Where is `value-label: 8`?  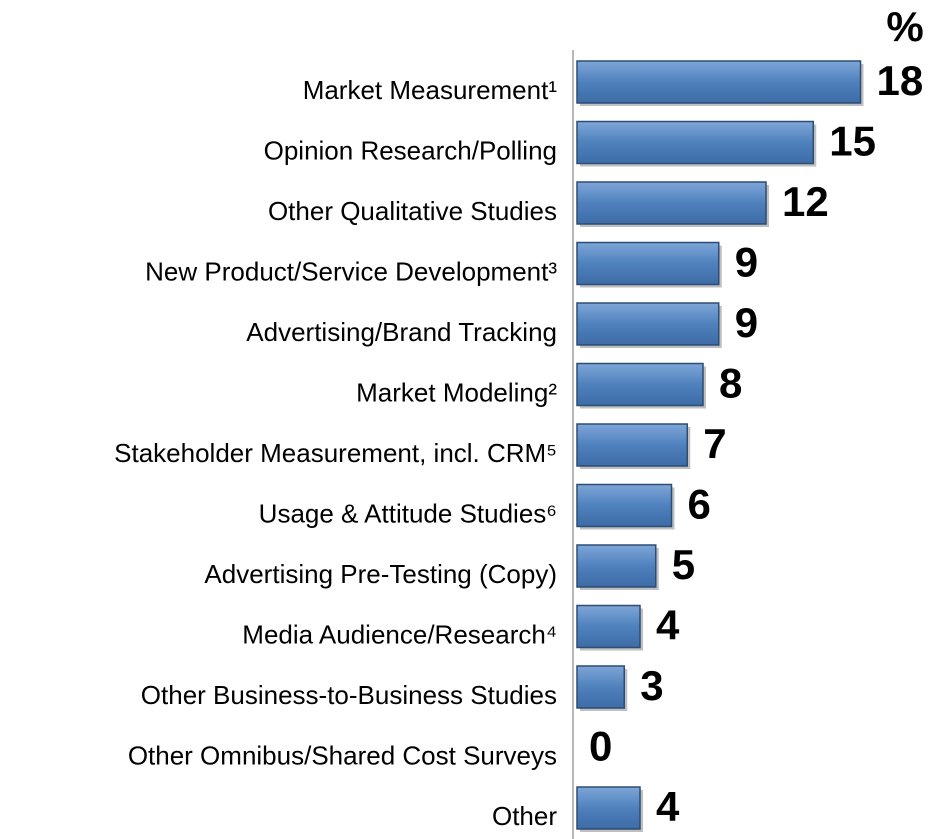
value-label: 8 is located at coordinates (730, 383).